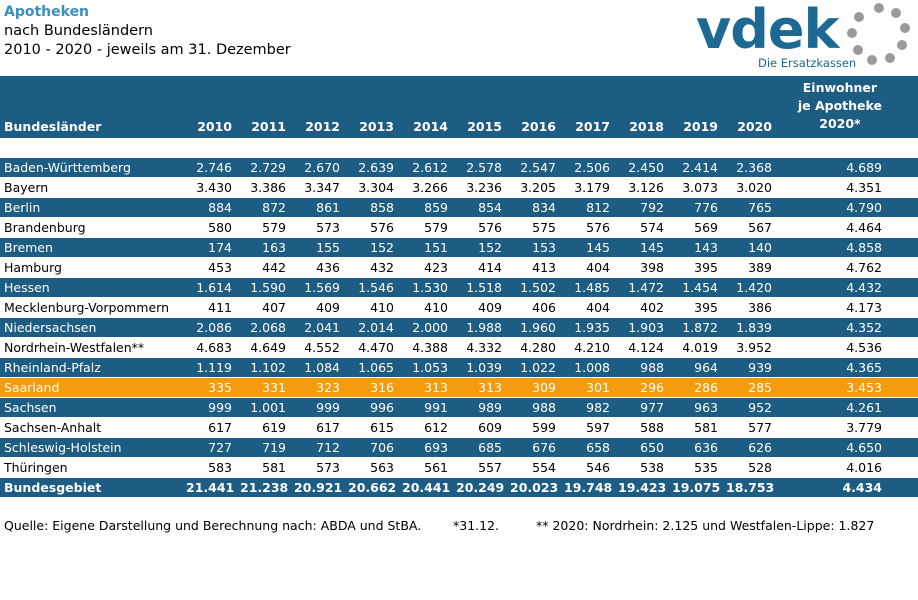 The width and height of the screenshot is (918, 600). What do you see at coordinates (274, 427) in the screenshot?
I see `table-cell: 619` at bounding box center [274, 427].